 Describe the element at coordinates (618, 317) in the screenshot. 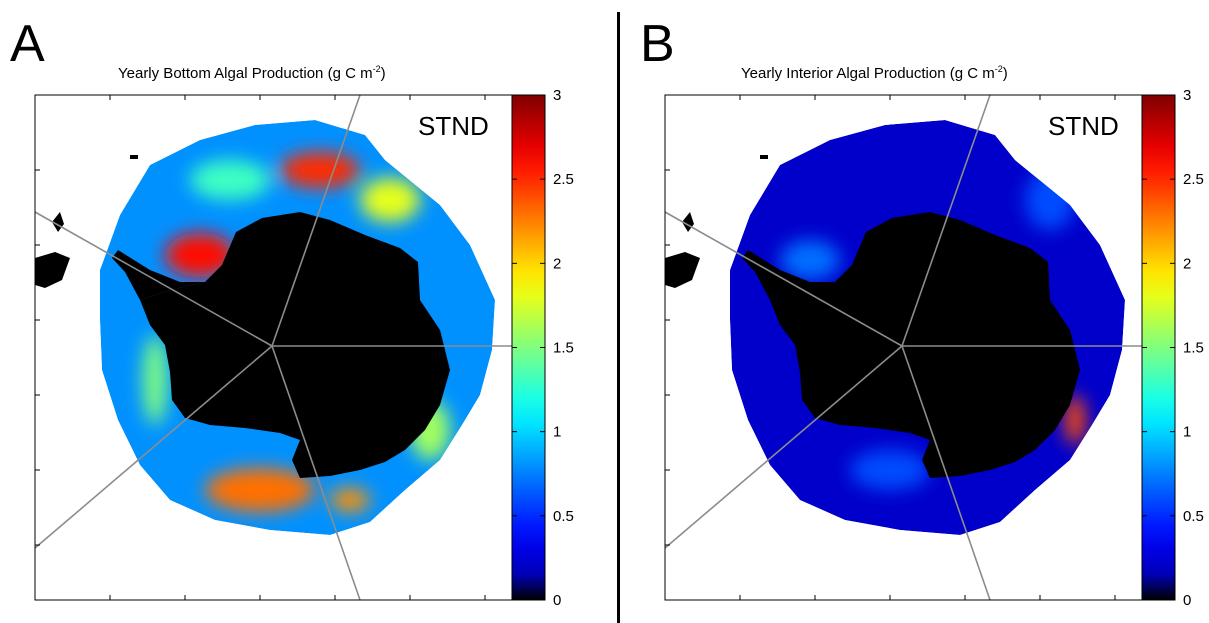

I see `panel-divider` at that location.